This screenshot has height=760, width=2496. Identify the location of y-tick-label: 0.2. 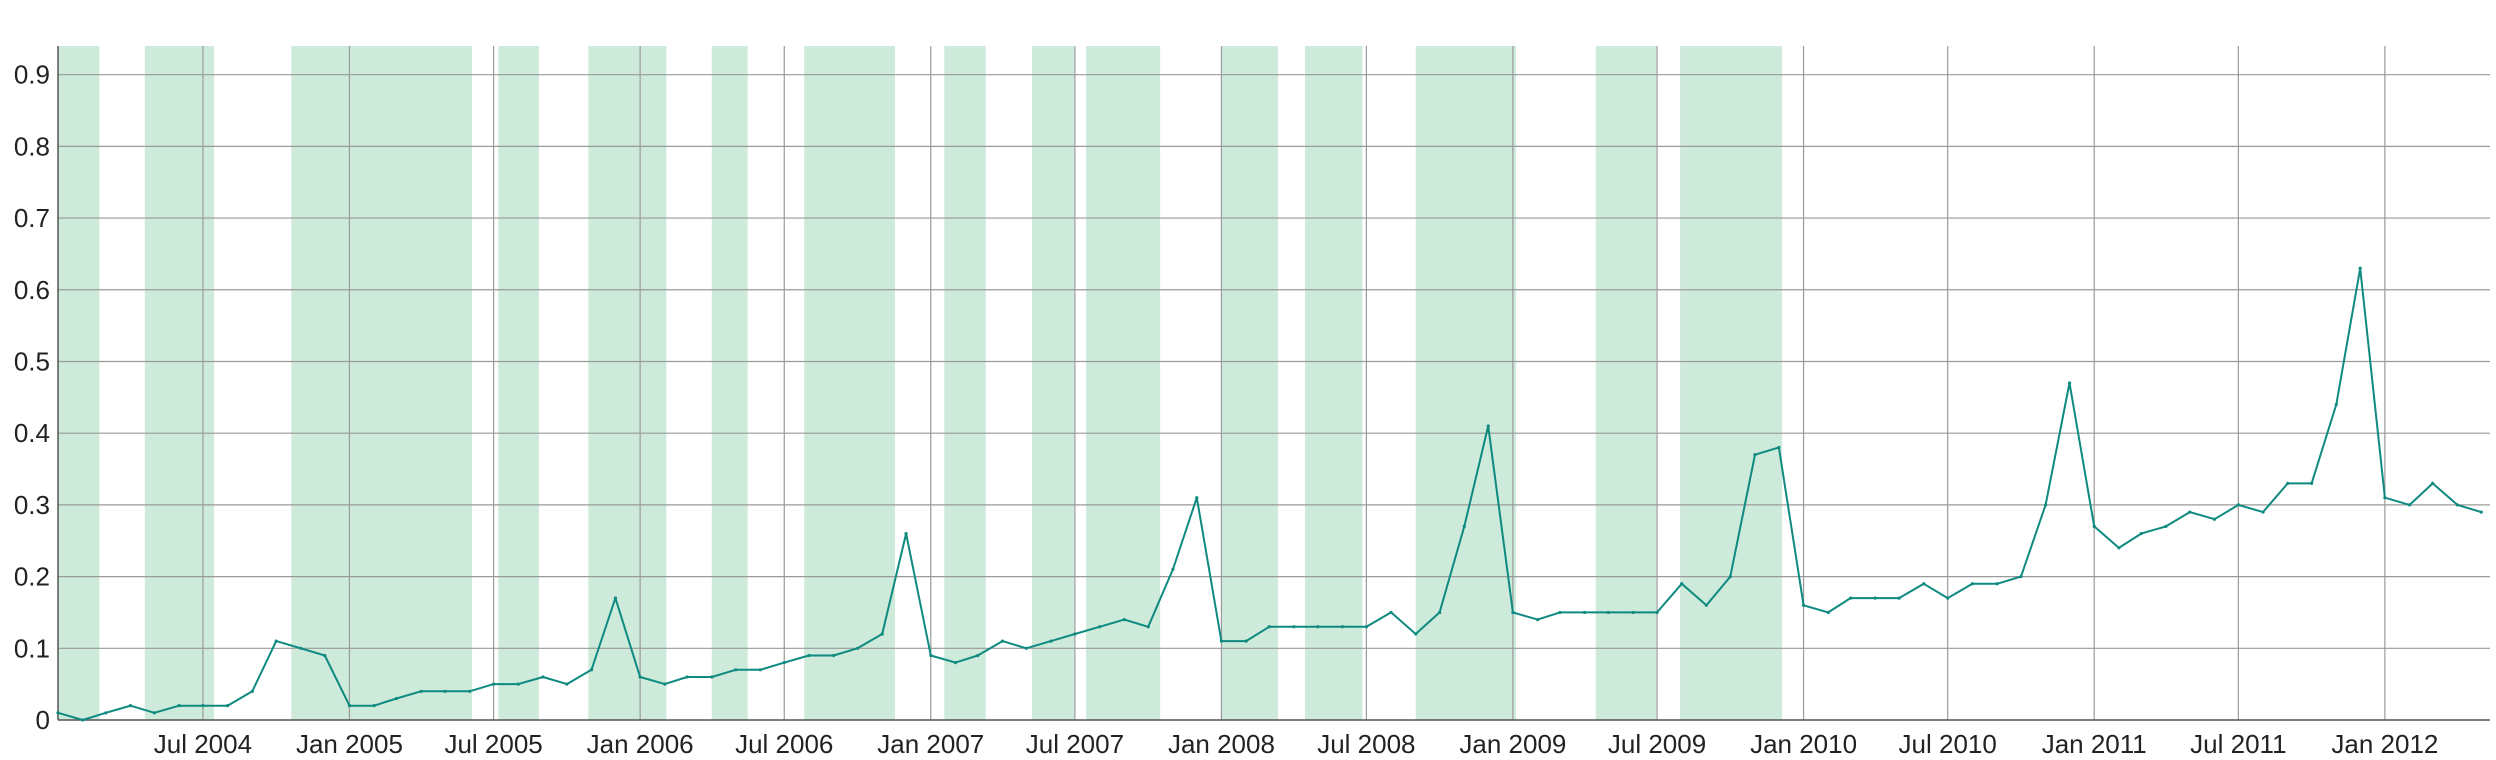
(32, 577).